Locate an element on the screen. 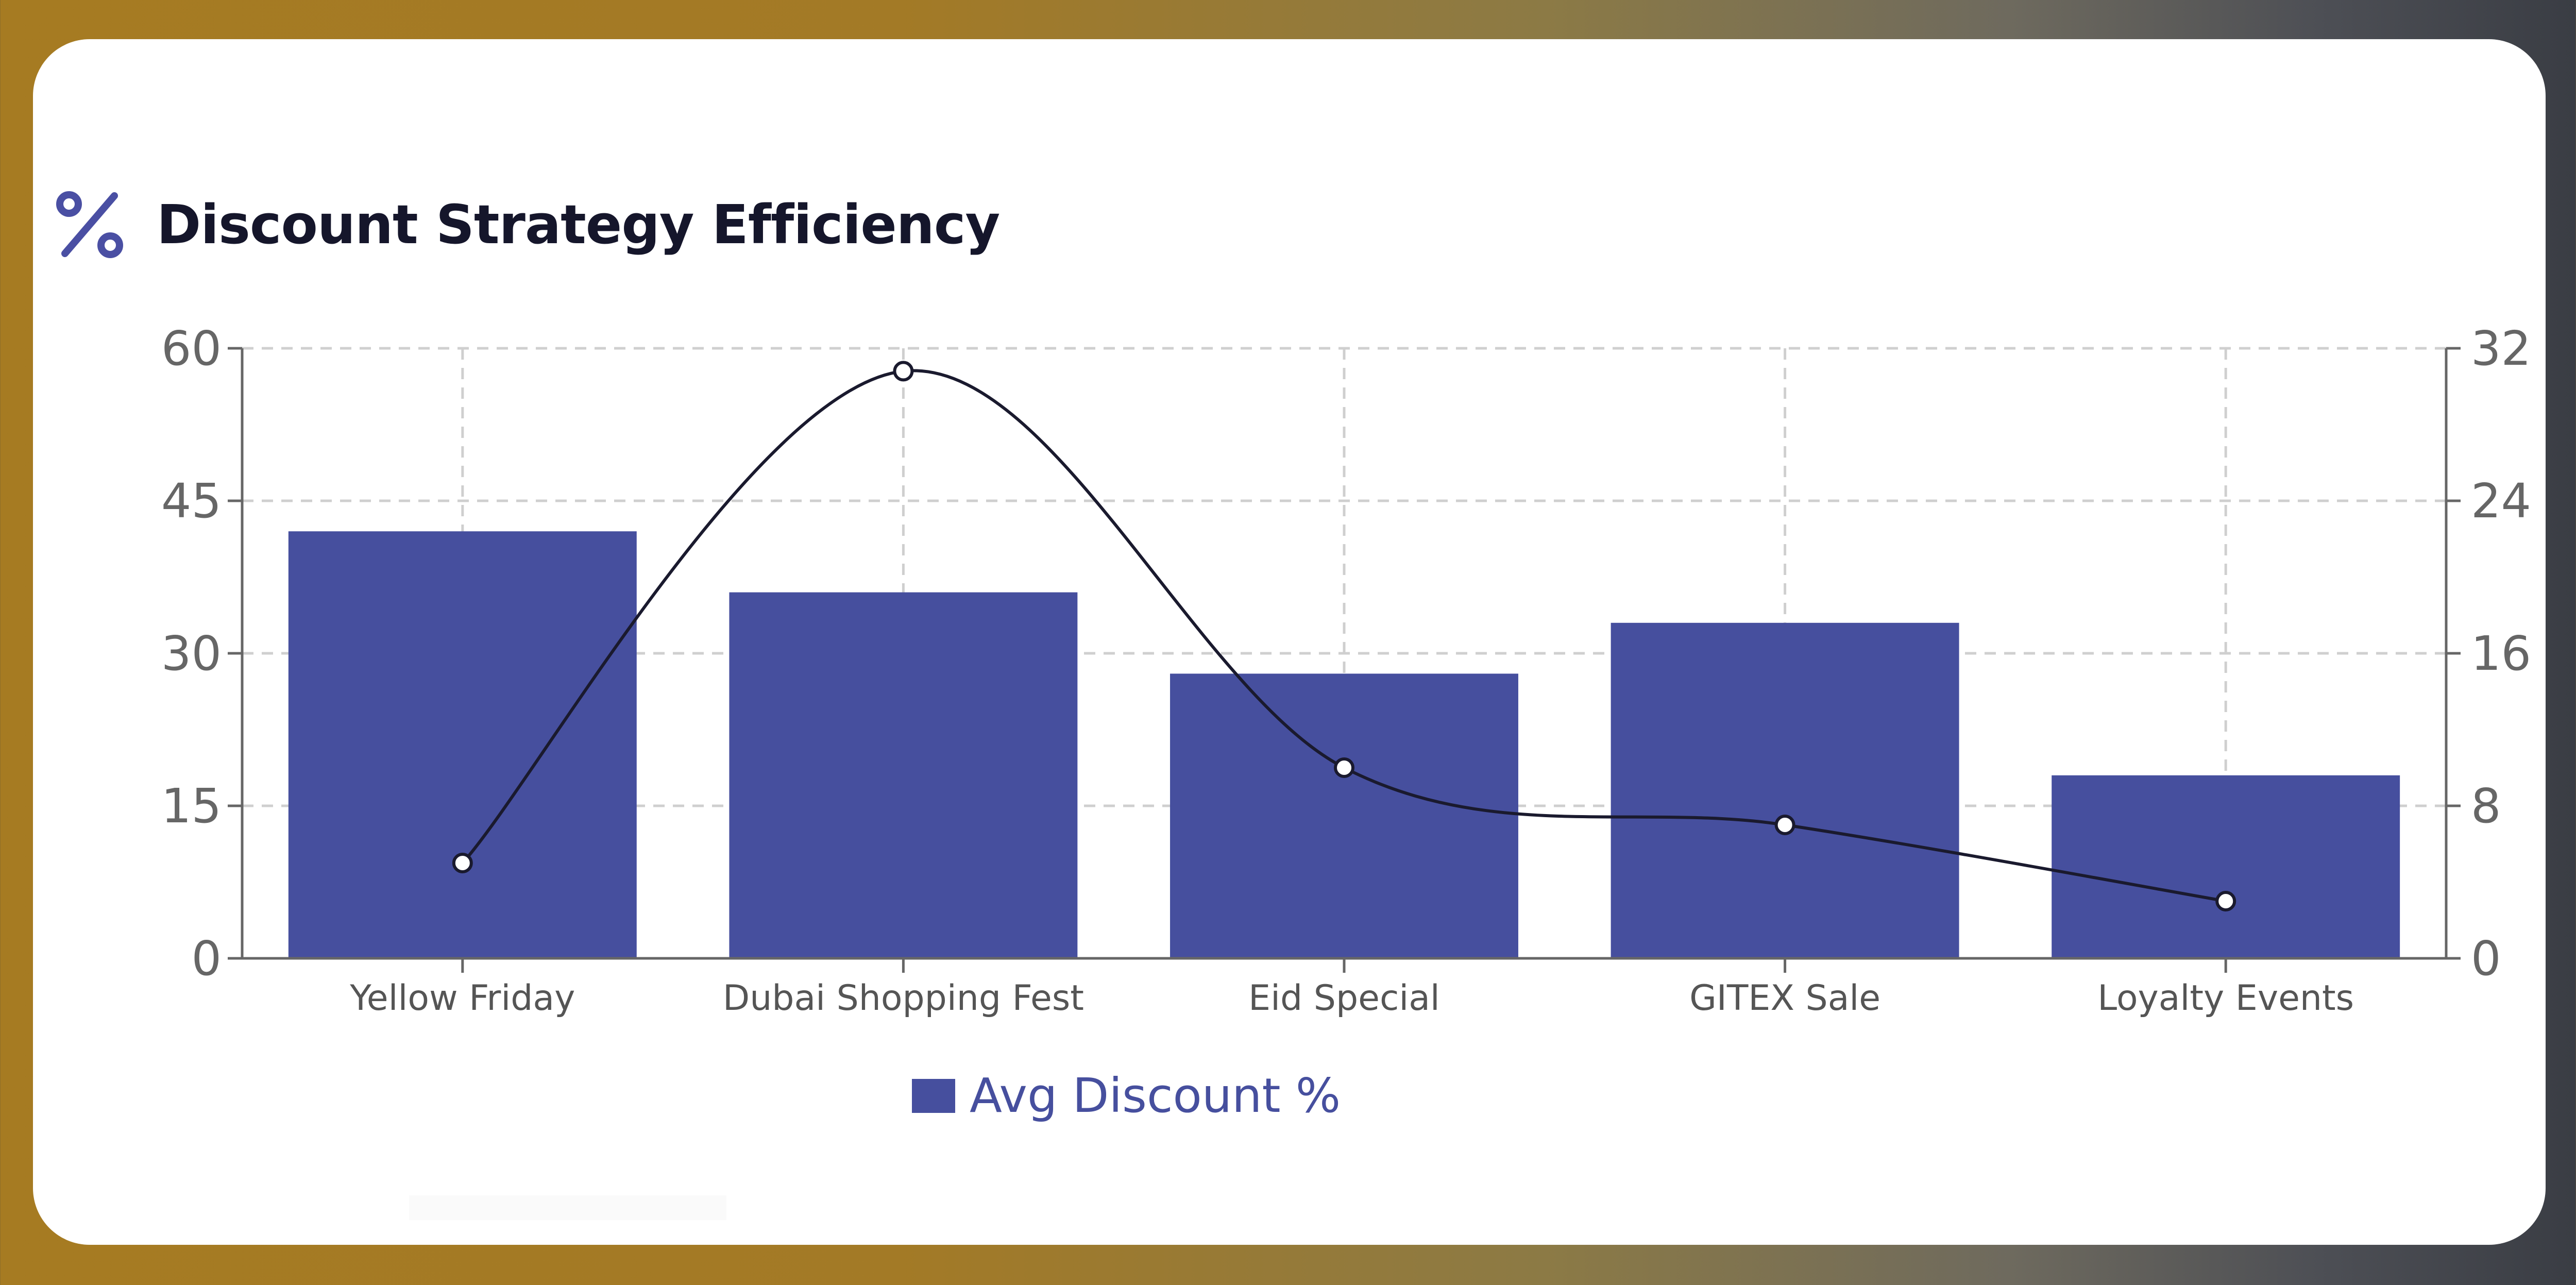 Image resolution: width=2576 pixels, height=1285 pixels. x-tick-label: Yellow Friday is located at coordinates (462, 998).